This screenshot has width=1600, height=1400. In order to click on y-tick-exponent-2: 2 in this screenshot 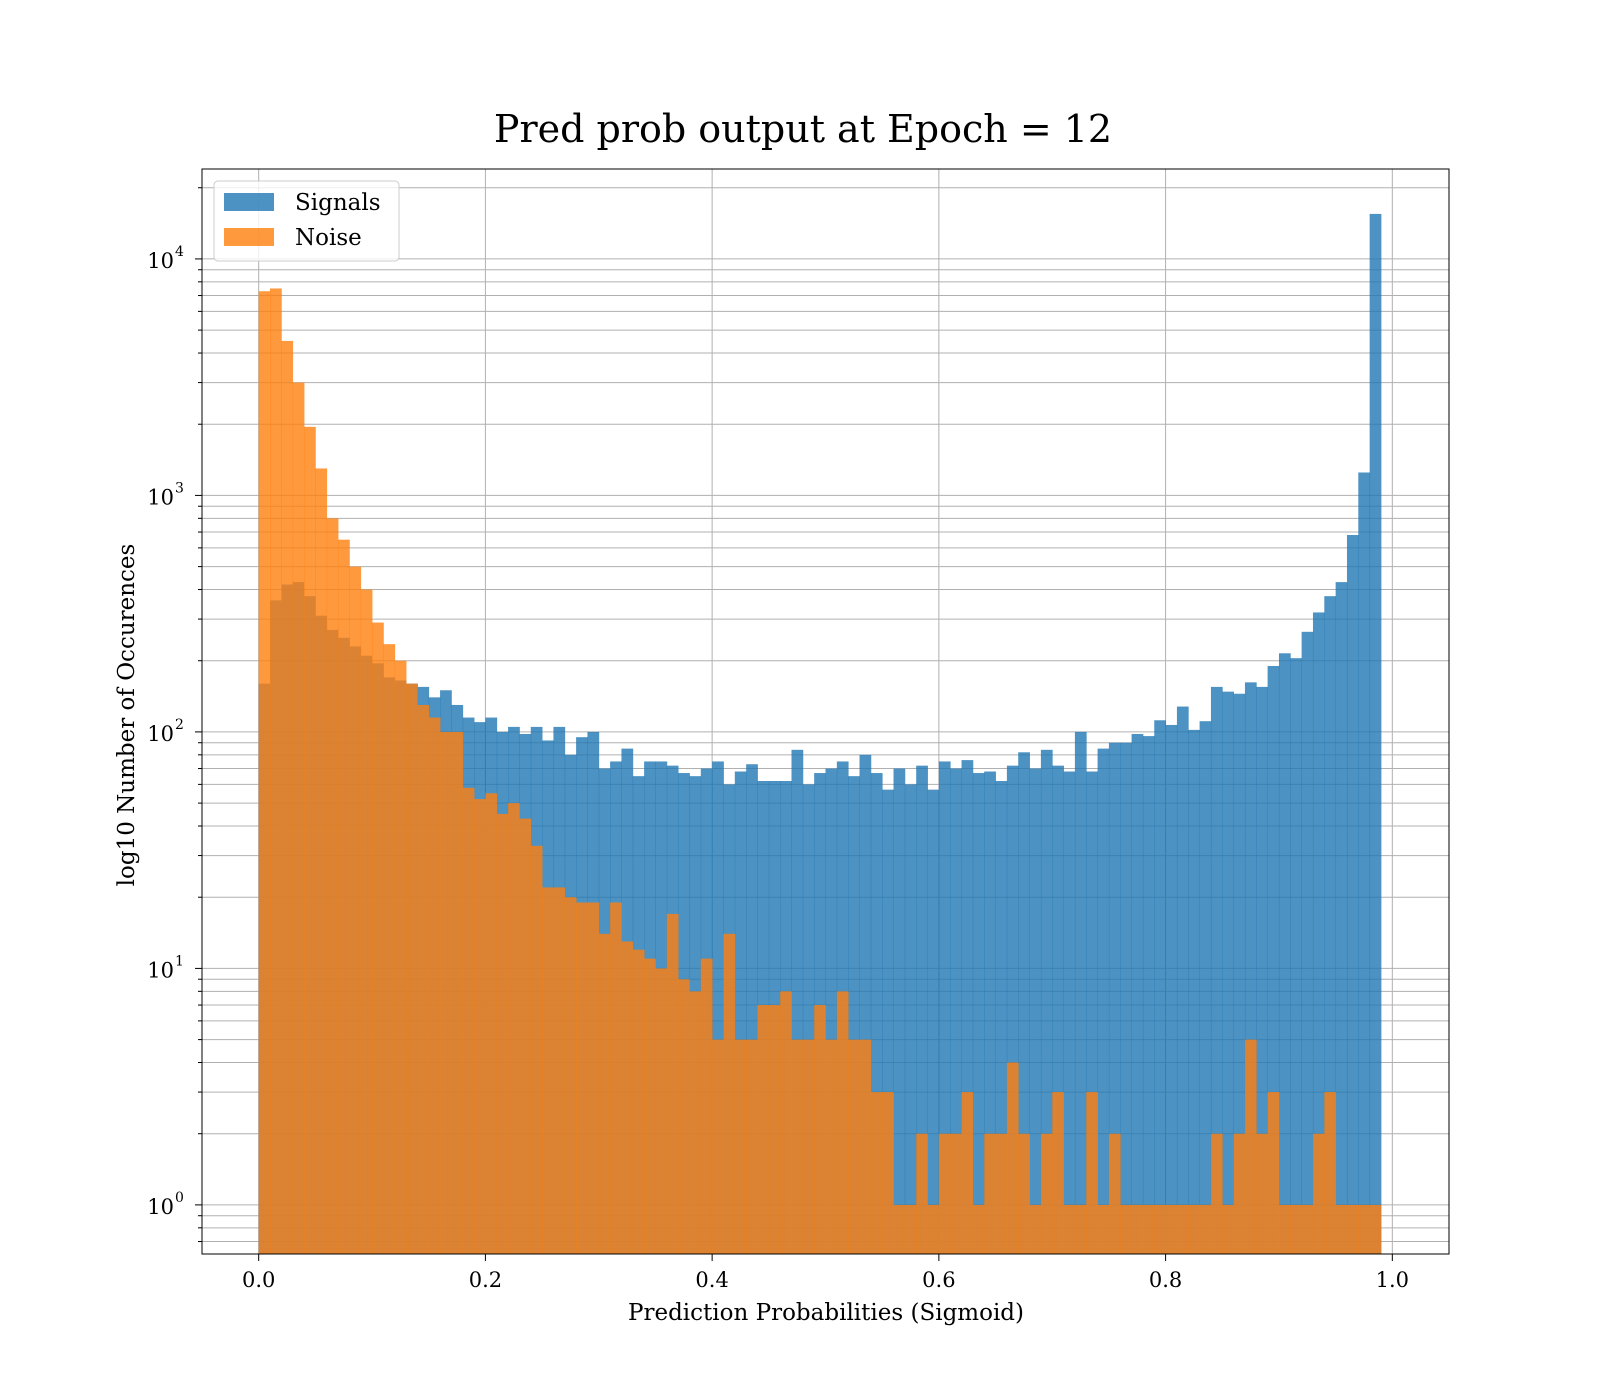, I will do `click(179, 725)`.